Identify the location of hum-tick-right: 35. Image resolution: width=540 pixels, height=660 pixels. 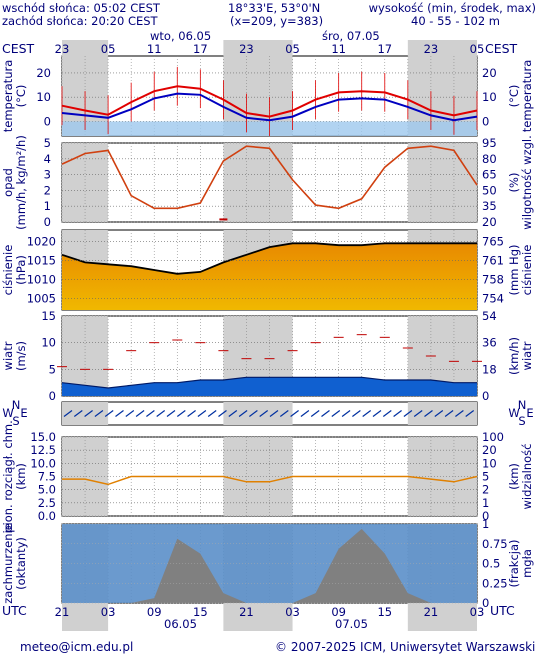
(489, 206).